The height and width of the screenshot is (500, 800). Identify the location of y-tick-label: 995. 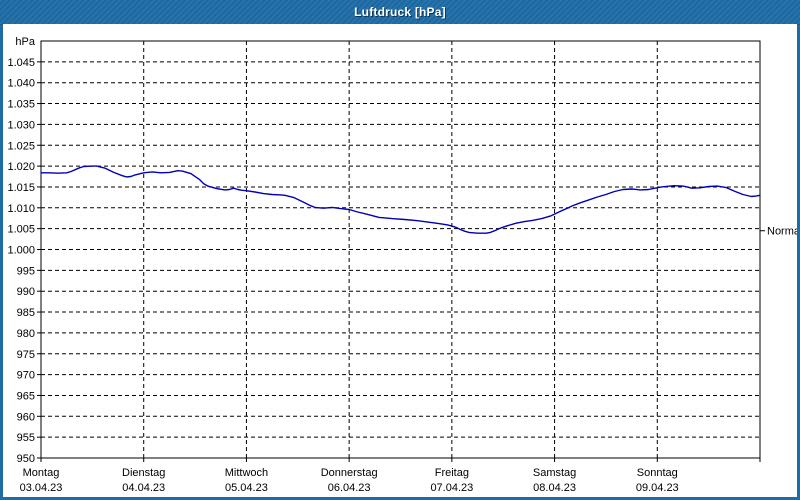
(26, 271).